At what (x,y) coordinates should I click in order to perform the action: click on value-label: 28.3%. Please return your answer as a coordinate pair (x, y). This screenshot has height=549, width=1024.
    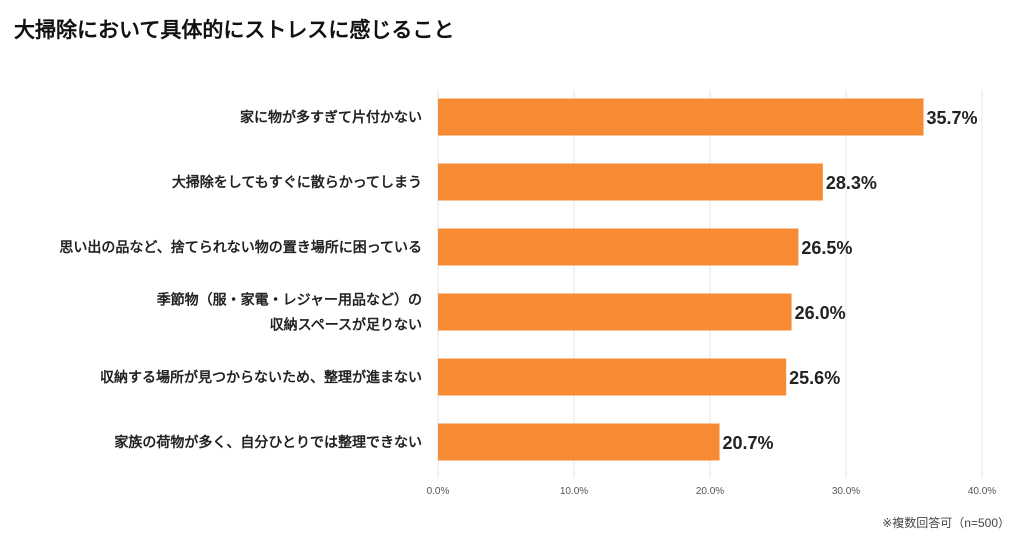
    Looking at the image, I should click on (851, 183).